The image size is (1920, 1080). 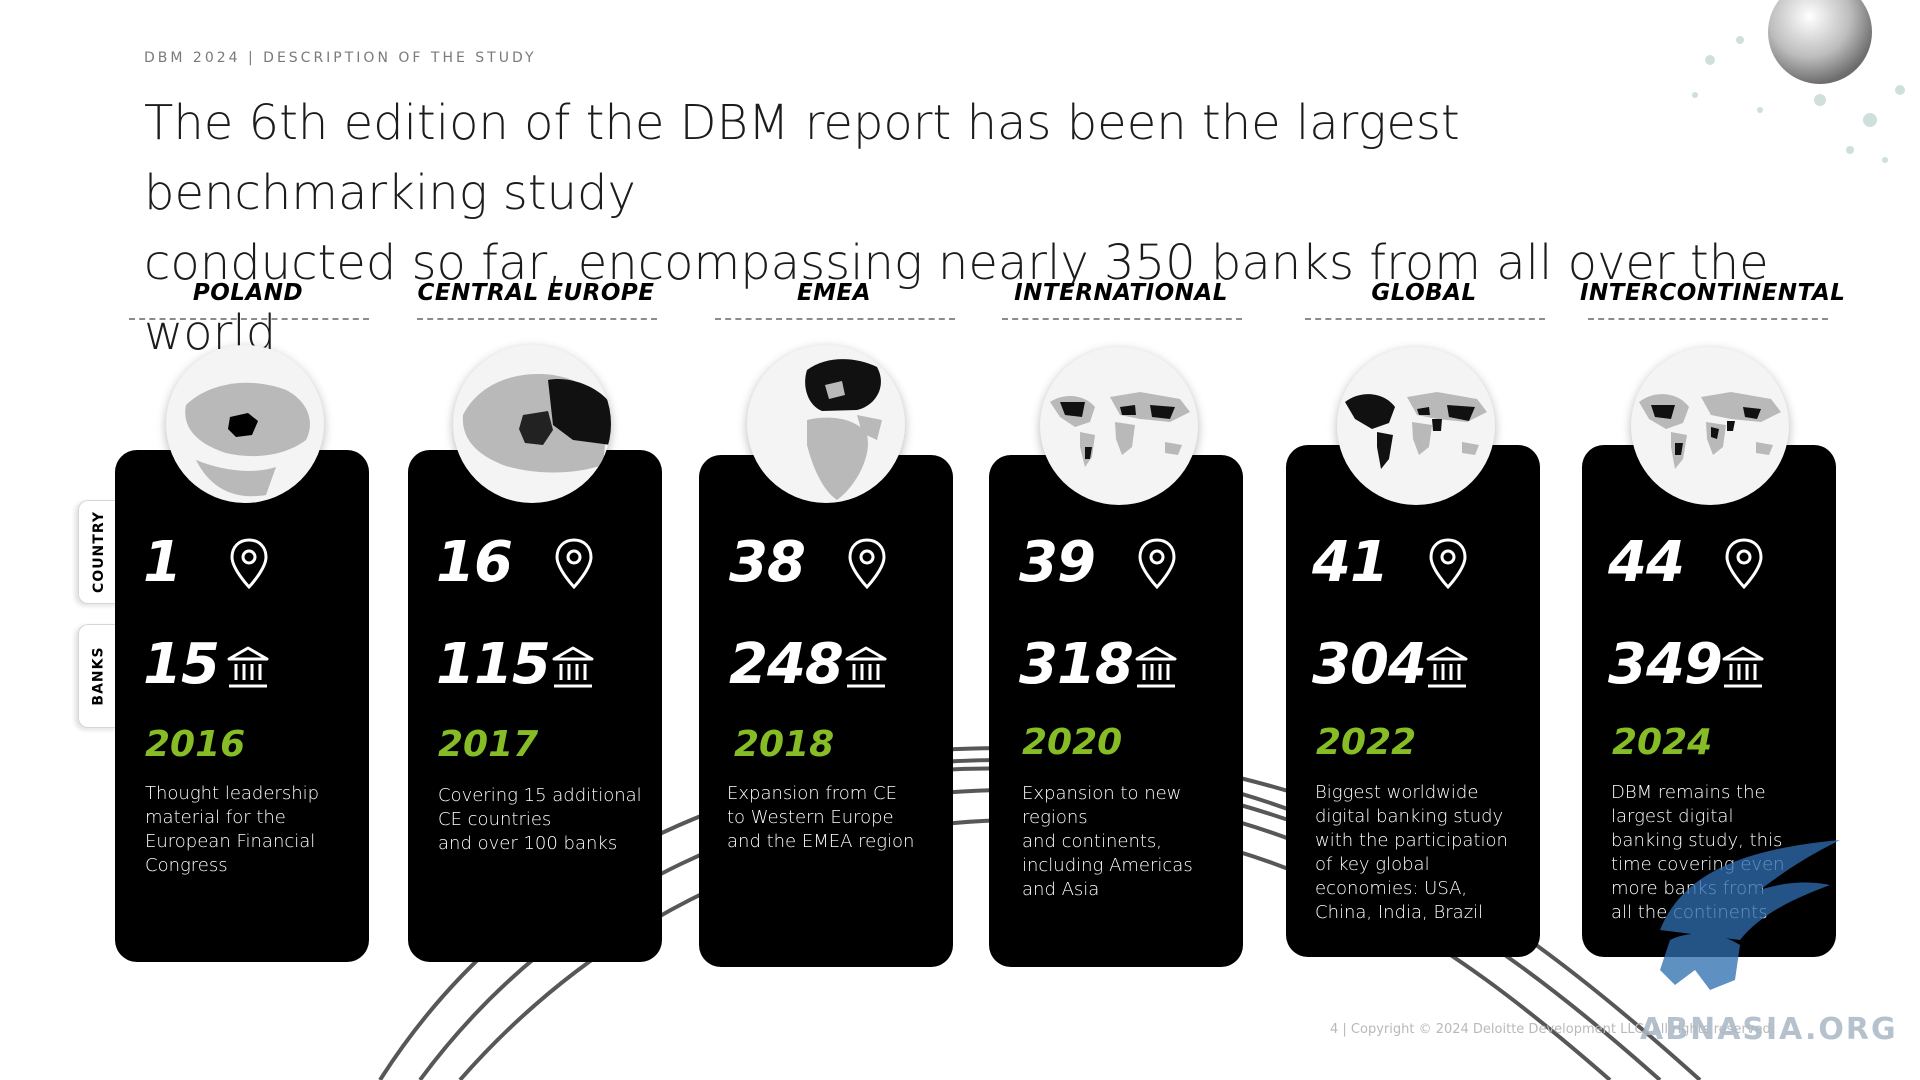 I want to click on bank-count: 15, so click(x=181, y=664).